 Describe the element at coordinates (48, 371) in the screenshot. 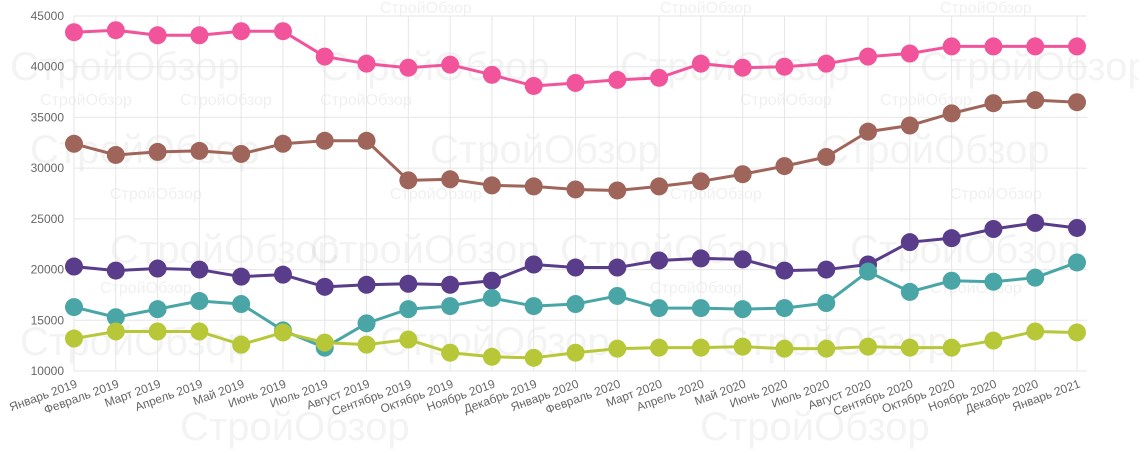

I see `y-tick-label: 10000` at that location.